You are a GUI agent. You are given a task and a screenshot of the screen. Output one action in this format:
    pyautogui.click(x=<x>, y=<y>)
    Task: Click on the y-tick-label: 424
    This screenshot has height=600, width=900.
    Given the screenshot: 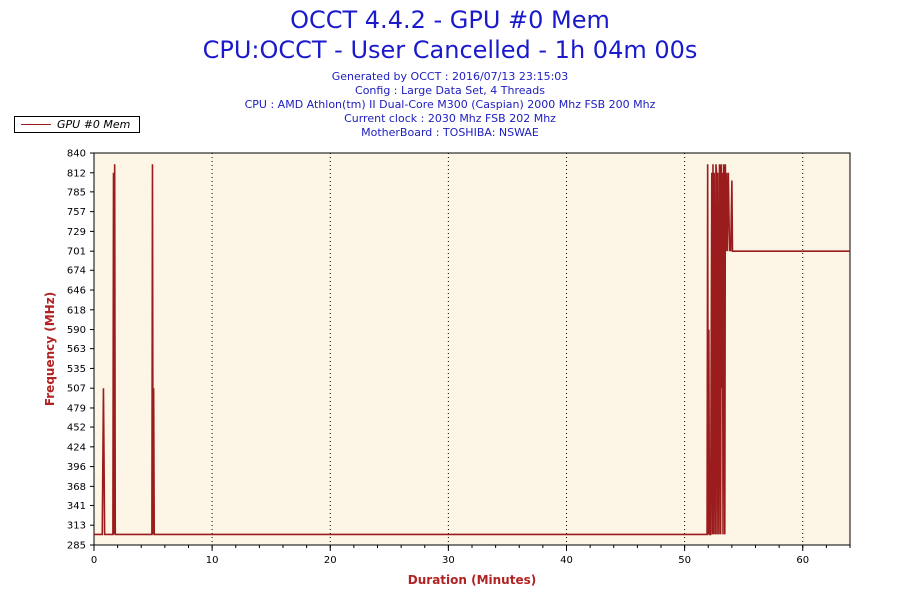 What is the action you would take?
    pyautogui.click(x=76, y=447)
    